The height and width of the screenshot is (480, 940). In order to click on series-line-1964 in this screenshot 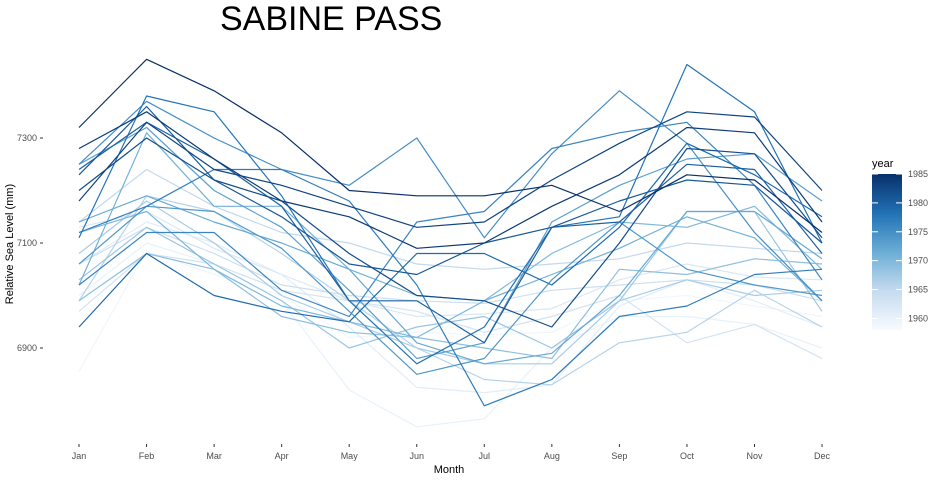, I will do `click(450, 265)`.